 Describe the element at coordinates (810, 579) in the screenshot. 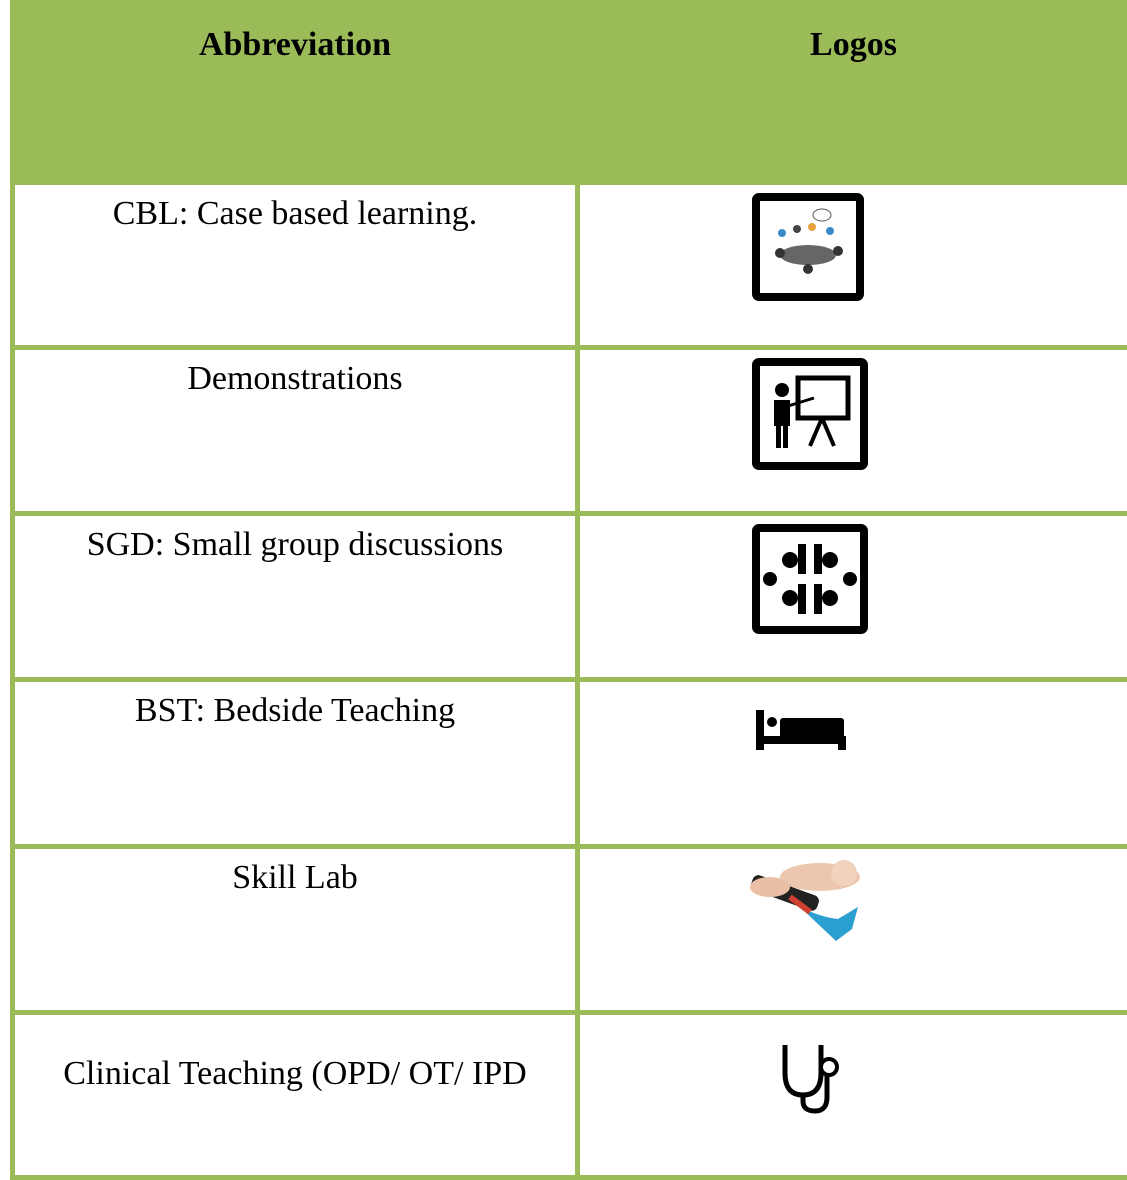

I see `sgd-icon` at that location.